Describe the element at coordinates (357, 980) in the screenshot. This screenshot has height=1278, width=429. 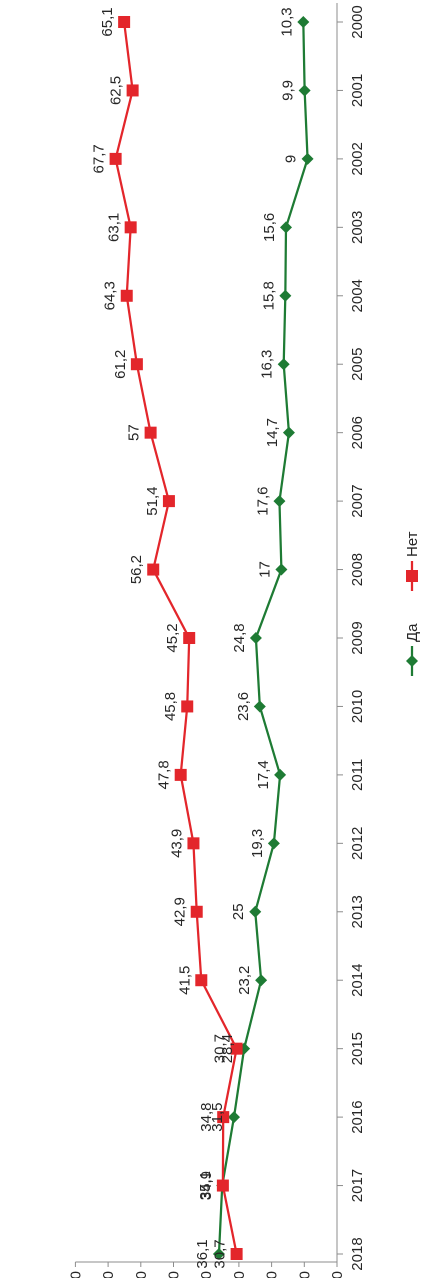
I see `category-tick-label: 2014` at that location.